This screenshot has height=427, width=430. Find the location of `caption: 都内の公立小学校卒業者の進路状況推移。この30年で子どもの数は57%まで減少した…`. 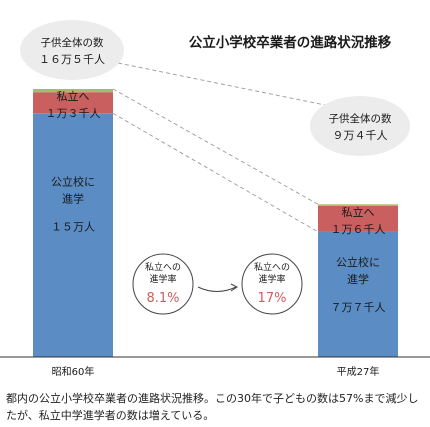

caption: 都内の公立小学校卒業者の進路状況推移。この30年で子どもの数は57%まで減少した… is located at coordinates (212, 407).